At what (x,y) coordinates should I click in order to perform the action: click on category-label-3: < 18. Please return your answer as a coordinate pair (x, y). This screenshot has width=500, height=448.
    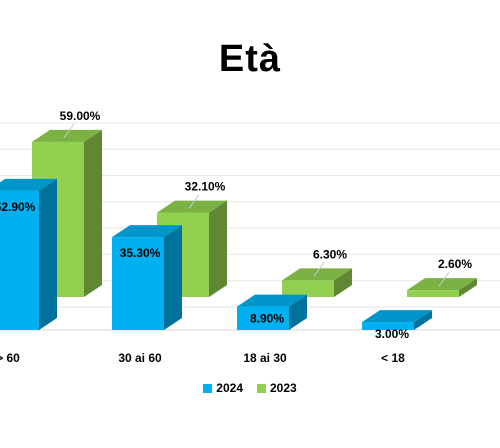
    Looking at the image, I should click on (393, 358).